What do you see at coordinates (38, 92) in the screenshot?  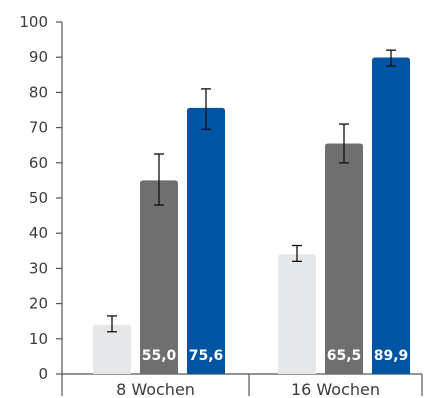 I see `y-tick-label: 80` at bounding box center [38, 92].